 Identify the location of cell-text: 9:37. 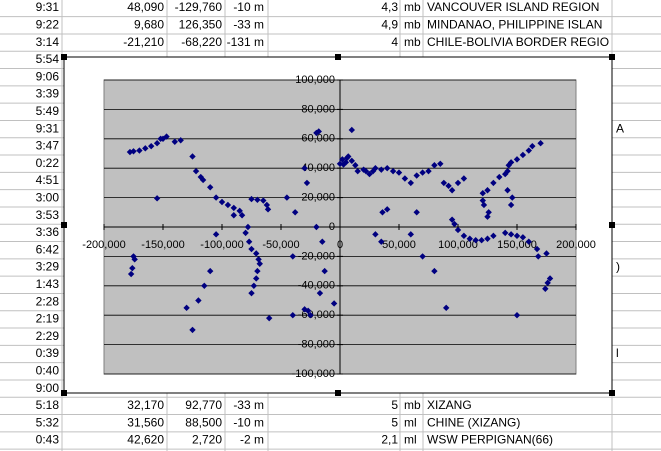
(48, 450).